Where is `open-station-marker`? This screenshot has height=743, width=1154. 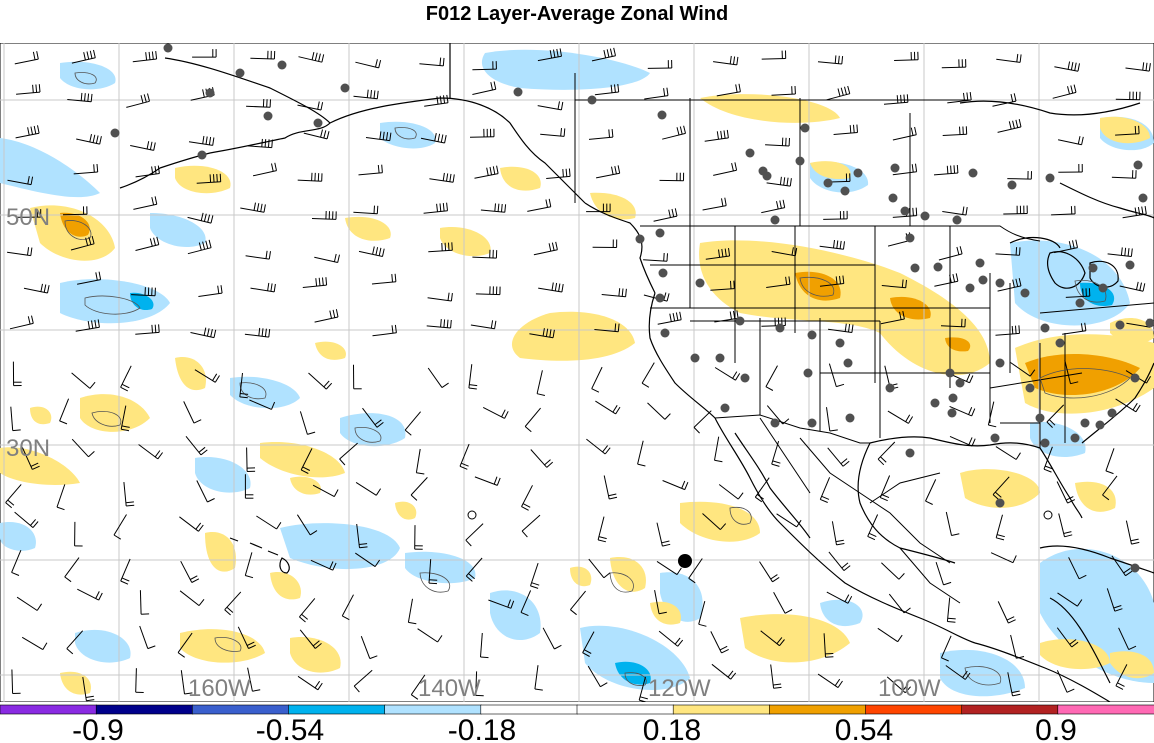 open-station-marker is located at coordinates (472, 515).